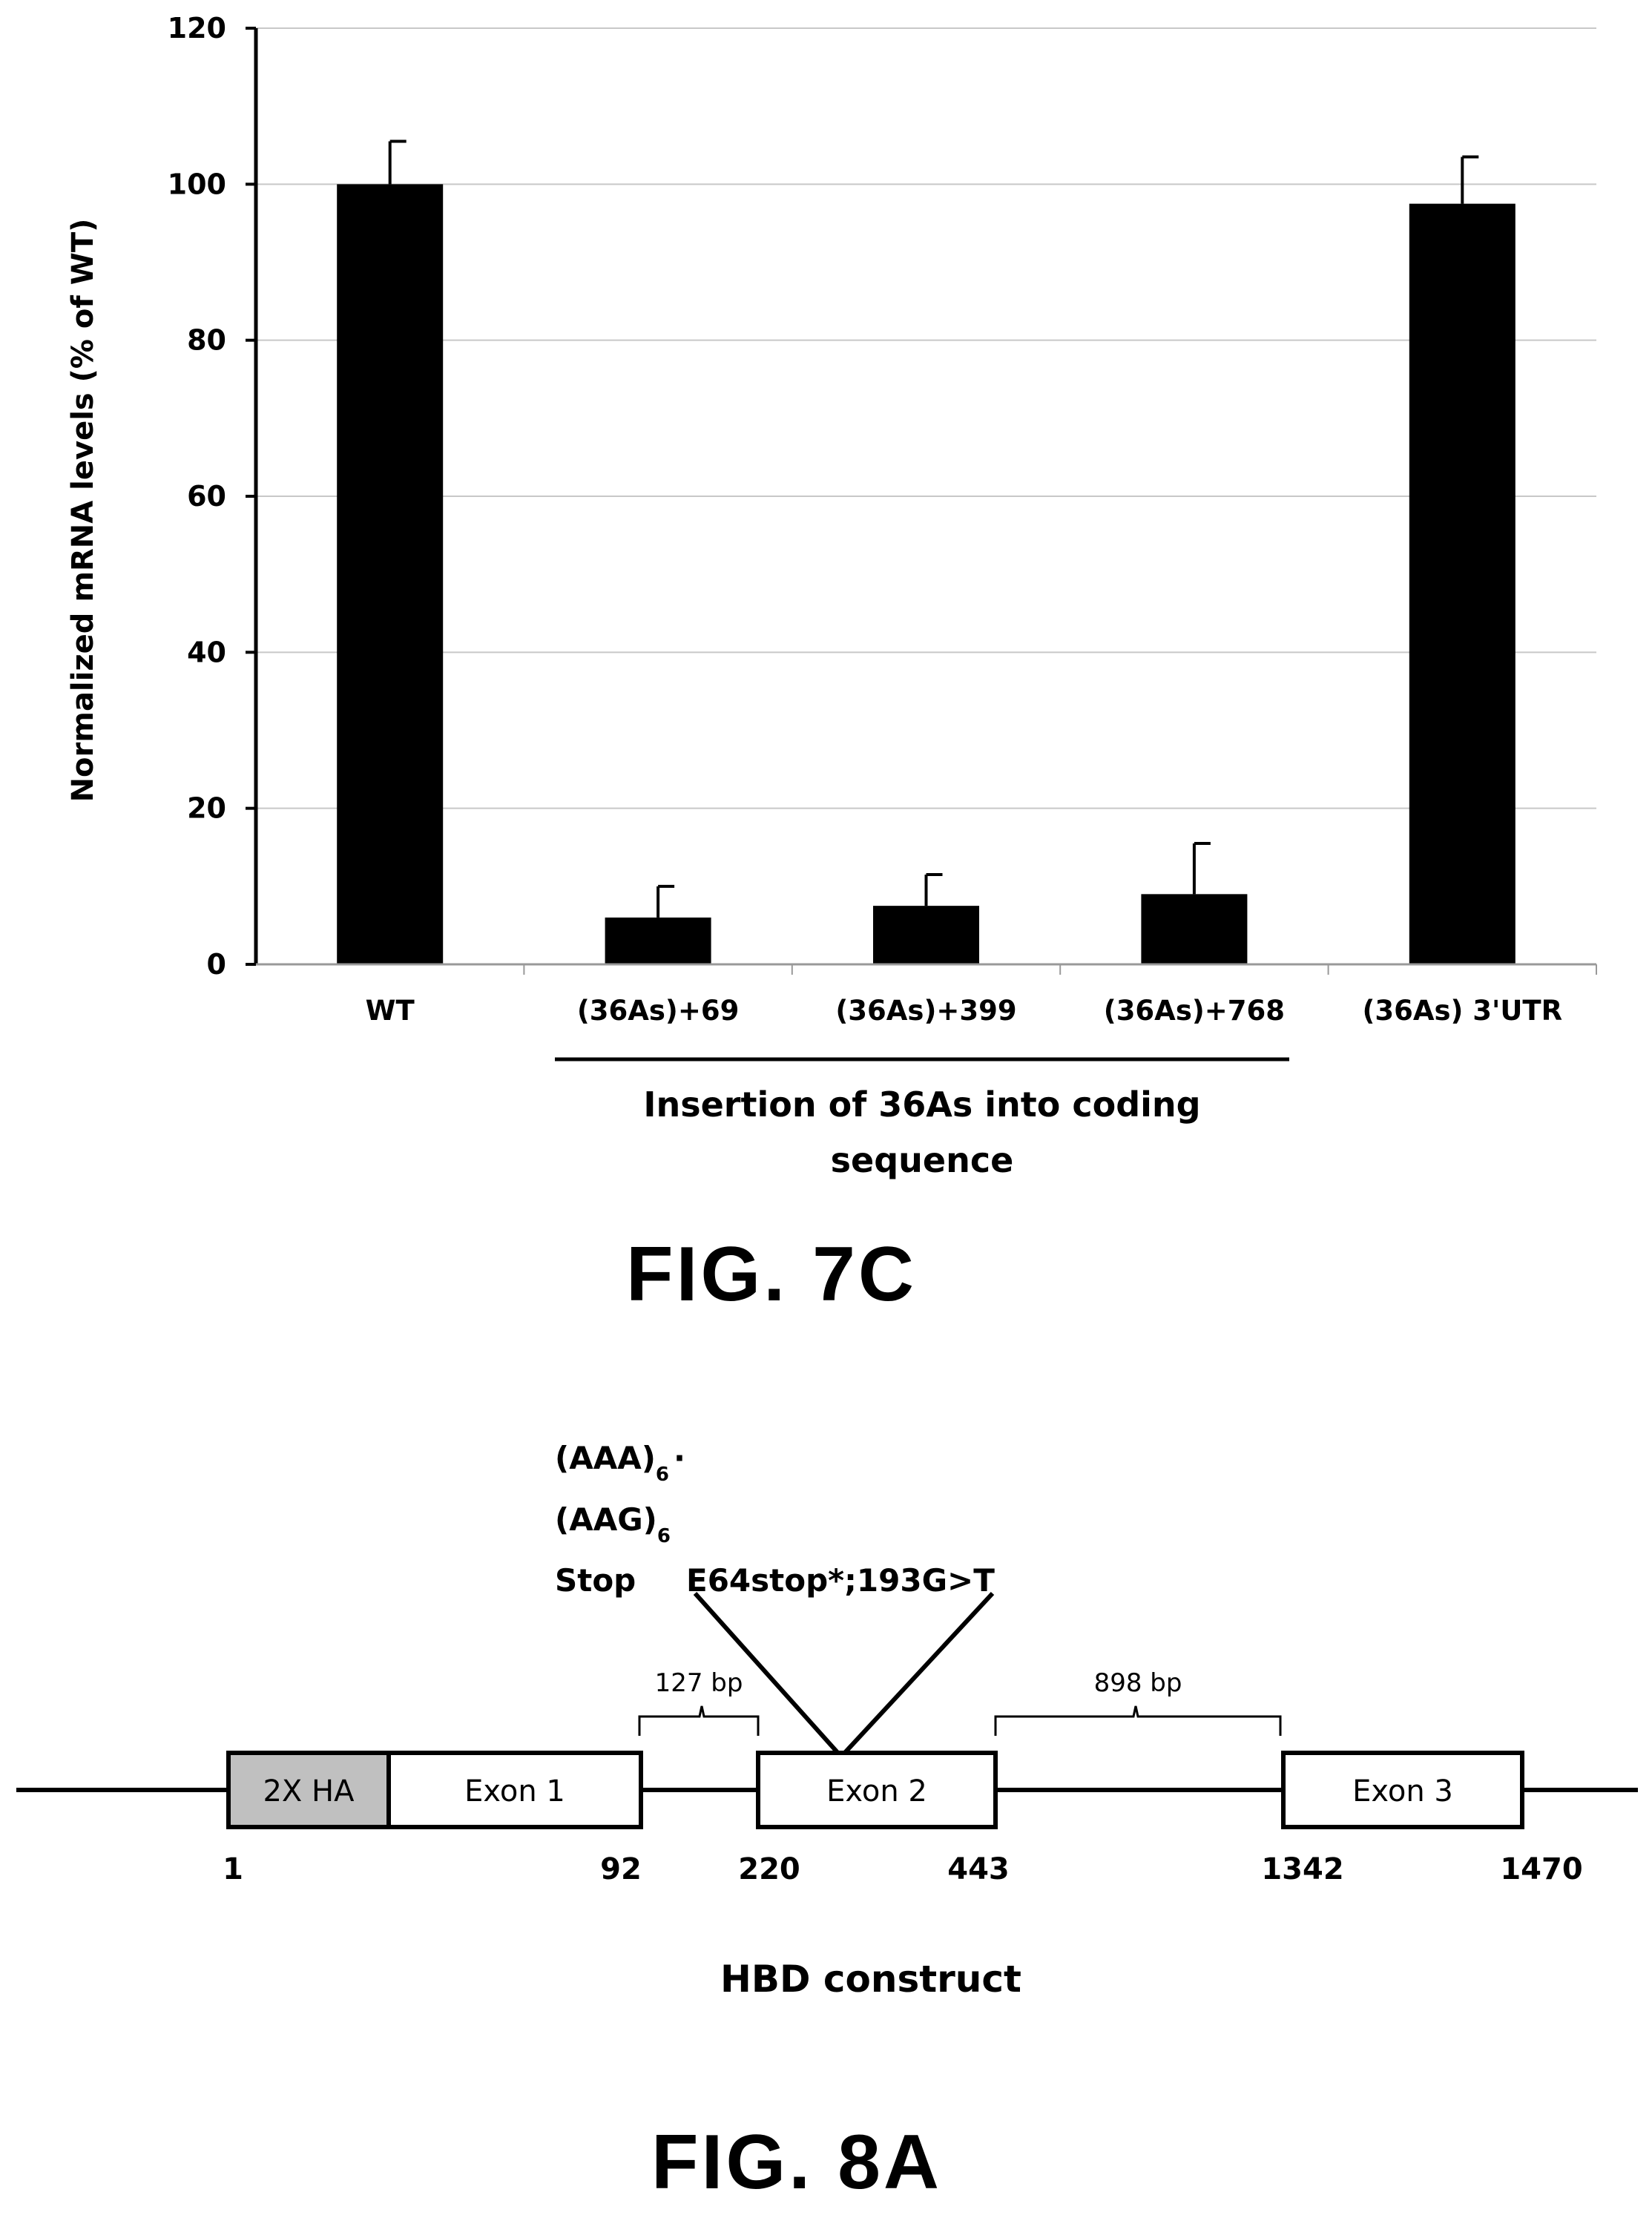  I want to click on y-tick-label: 100, so click(197, 184).